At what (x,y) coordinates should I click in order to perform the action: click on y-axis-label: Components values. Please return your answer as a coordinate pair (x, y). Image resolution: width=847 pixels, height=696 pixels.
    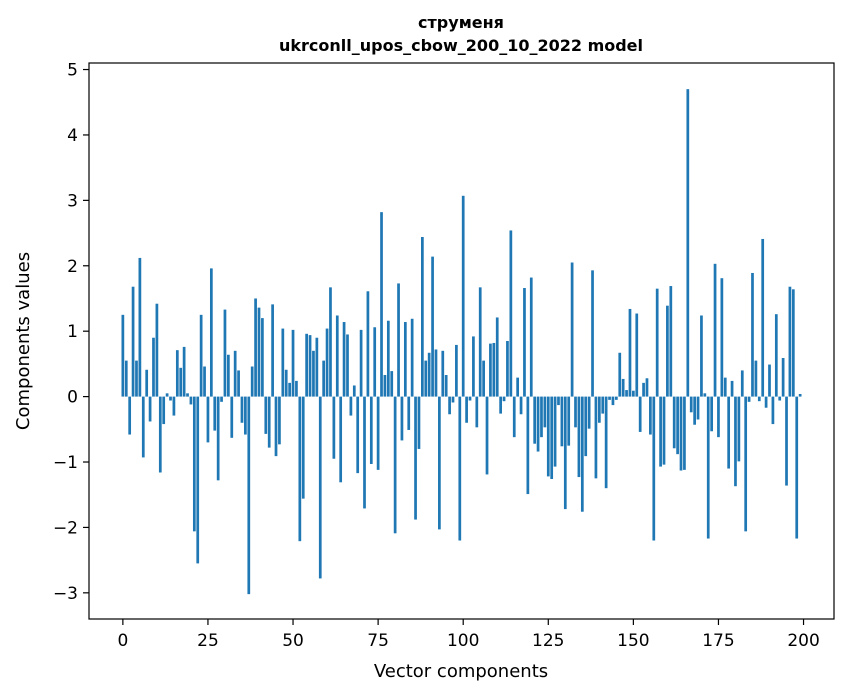
    Looking at the image, I should click on (23, 341).